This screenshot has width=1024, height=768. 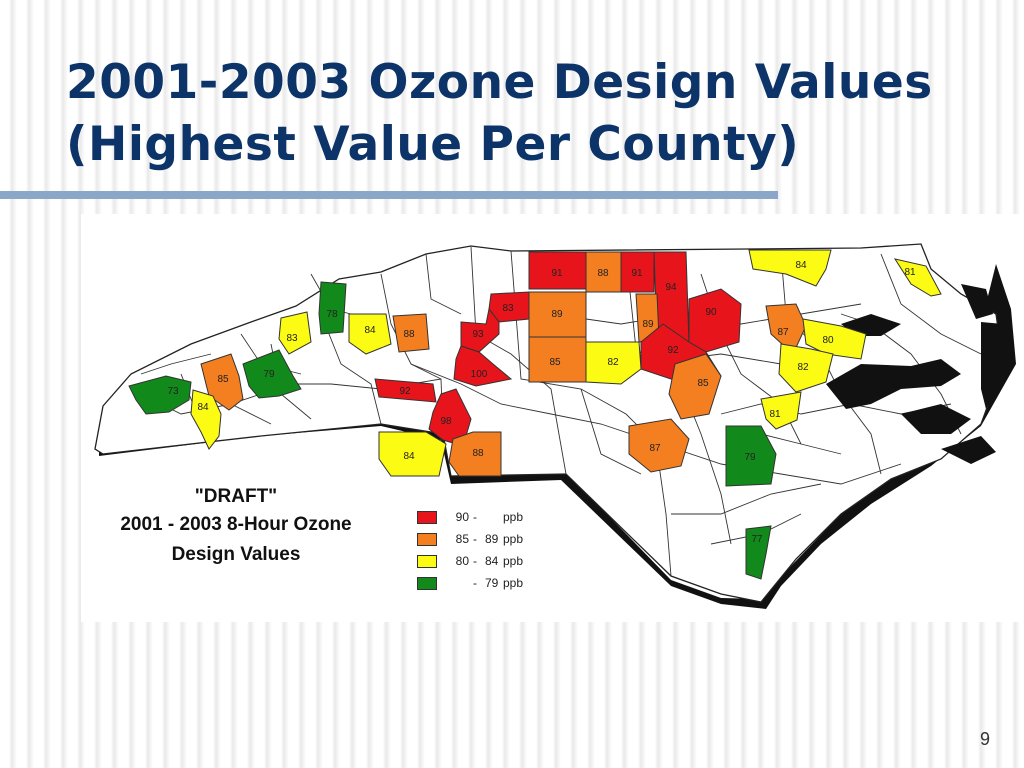 I want to click on map-subtitle-line-2: Design Values, so click(x=236, y=554).